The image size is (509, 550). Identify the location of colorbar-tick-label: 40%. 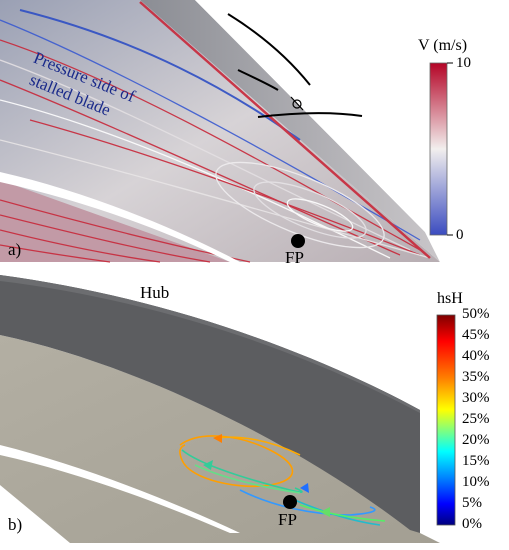
(476, 356).